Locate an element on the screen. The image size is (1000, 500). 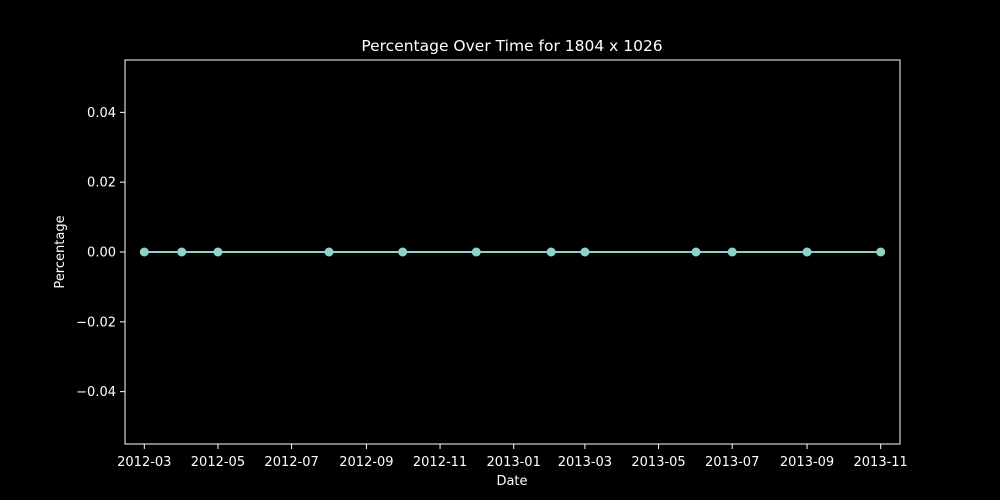
y-tick-label: 0.04 is located at coordinates (101, 113).